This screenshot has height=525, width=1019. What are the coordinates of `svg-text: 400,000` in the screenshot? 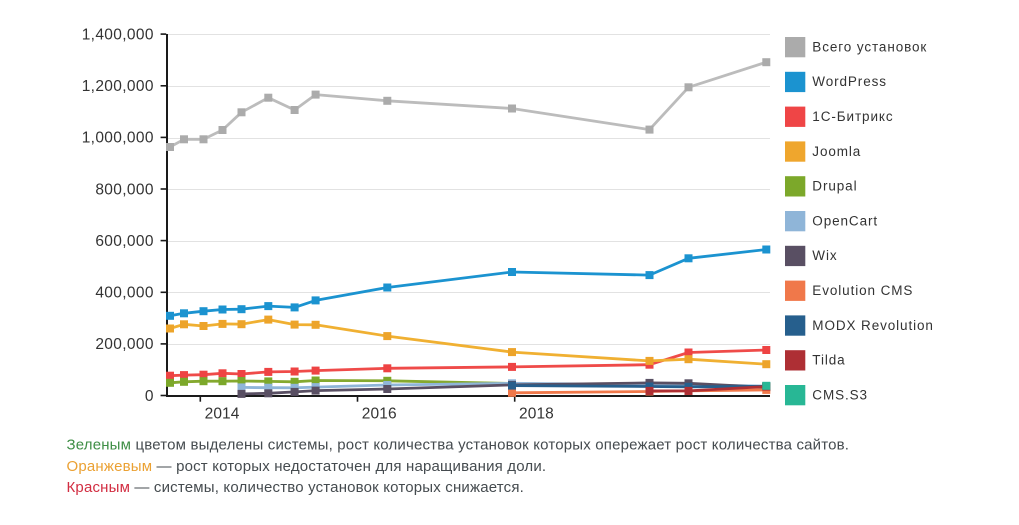 It's located at (124, 293).